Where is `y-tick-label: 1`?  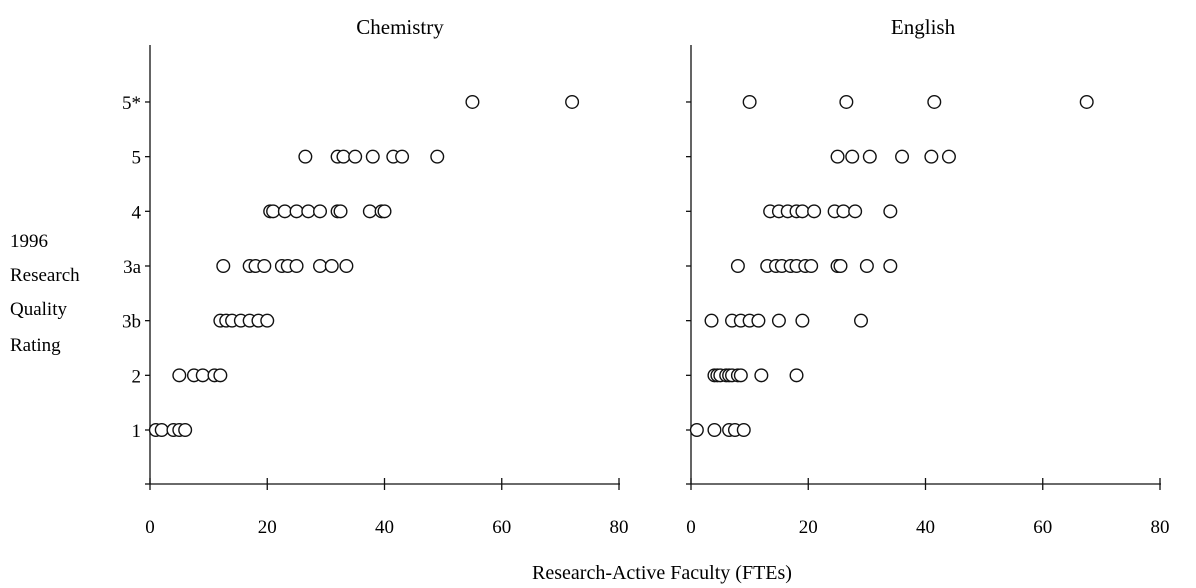 y-tick-label: 1 is located at coordinates (137, 431).